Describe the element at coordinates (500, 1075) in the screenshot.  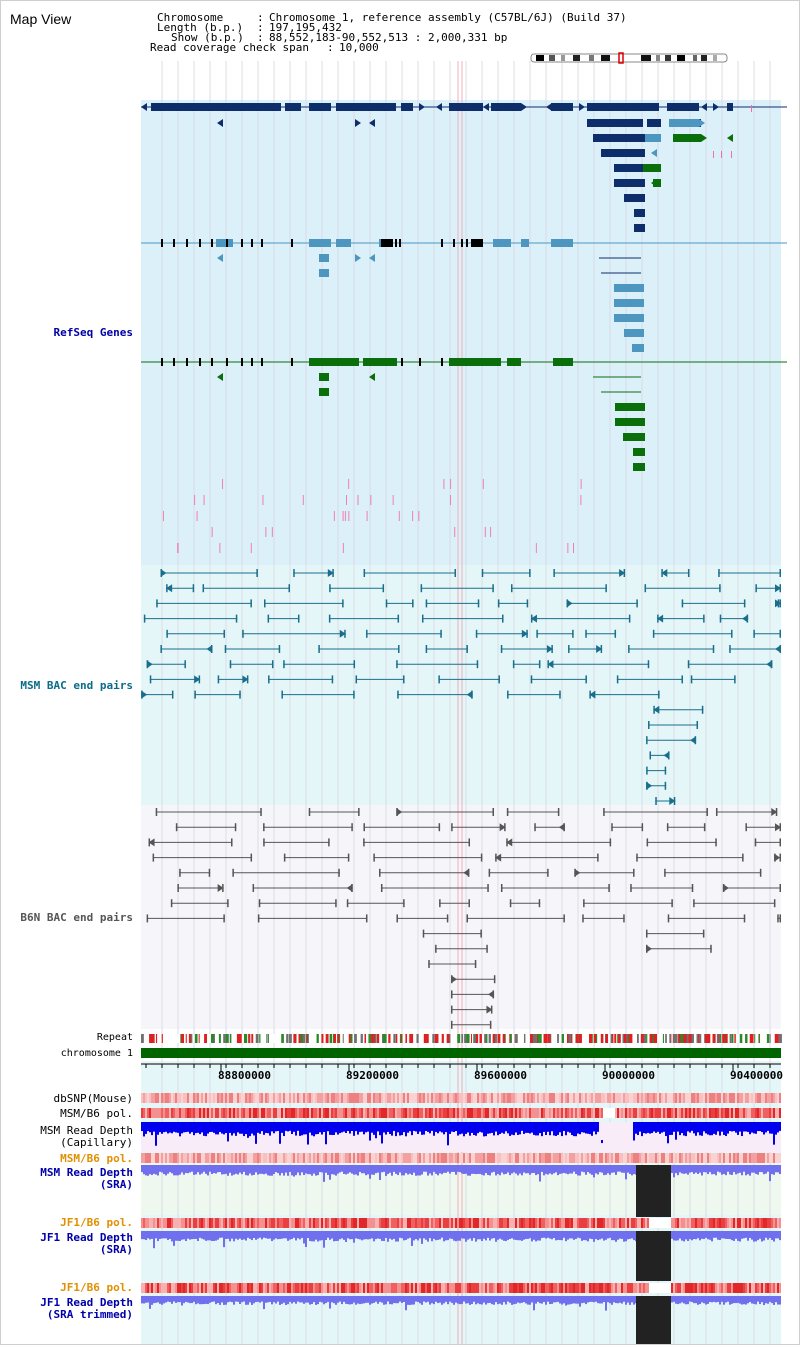
I see `axis-tick-label: 89600000` at that location.